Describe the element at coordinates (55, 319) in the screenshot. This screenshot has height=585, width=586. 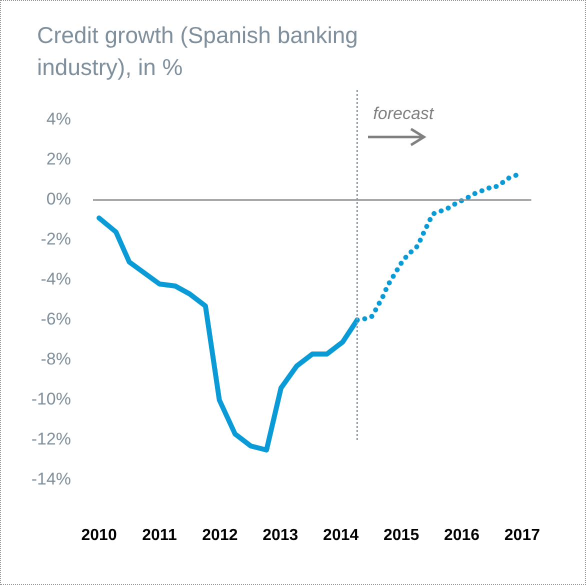
I see `y-tick-label: -6%` at that location.